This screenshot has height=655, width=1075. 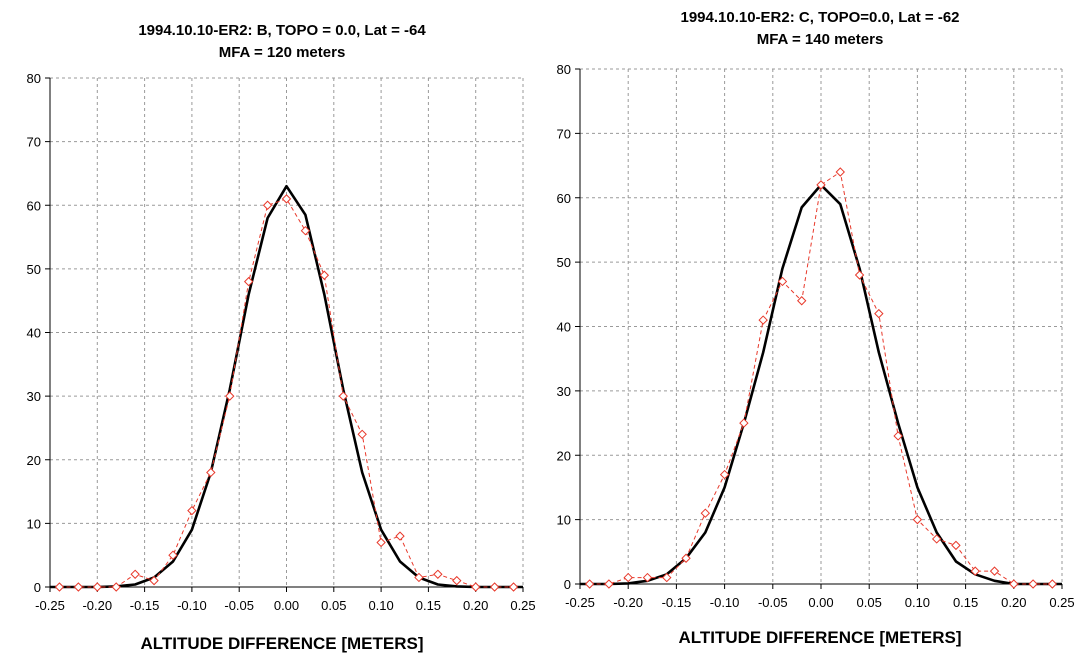 What do you see at coordinates (37, 587) in the screenshot?
I see `y-tick-label: 0` at bounding box center [37, 587].